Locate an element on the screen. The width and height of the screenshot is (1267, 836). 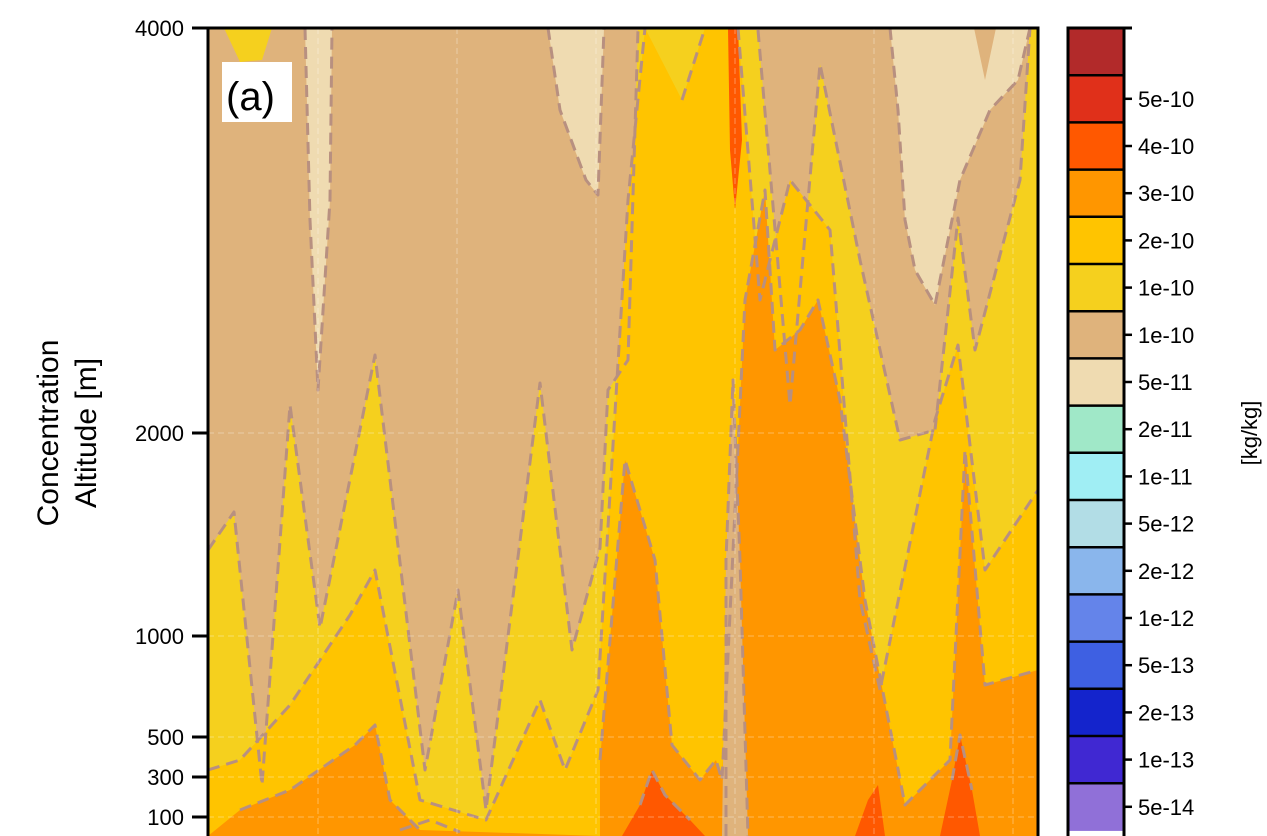
colorbar-outline is located at coordinates (1096, 431).